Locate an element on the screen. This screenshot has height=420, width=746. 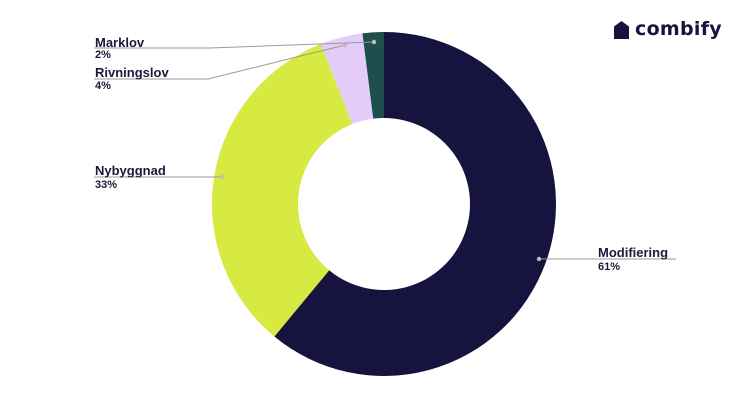
slice-pct-modifiering: 61% is located at coordinates (609, 267).